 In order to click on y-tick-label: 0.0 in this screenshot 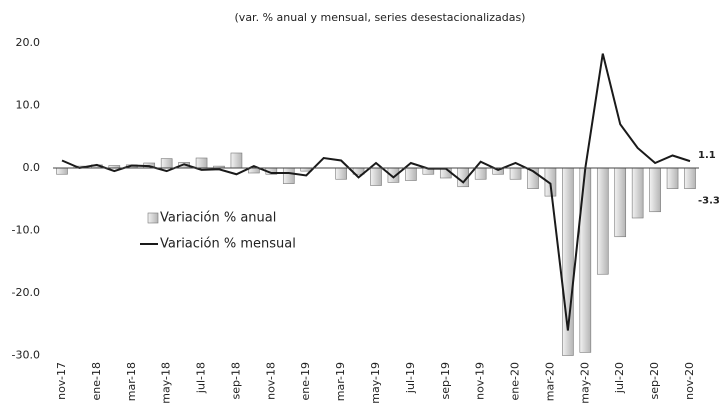, I will do `click(32, 167)`.